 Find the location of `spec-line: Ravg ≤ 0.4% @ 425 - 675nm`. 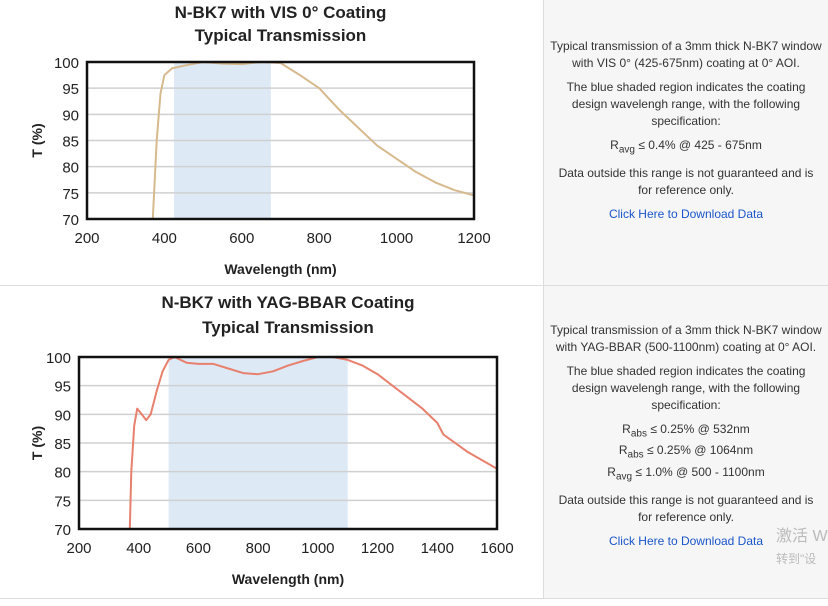

spec-line: Ravg ≤ 0.4% @ 425 - 675nm is located at coordinates (686, 147).